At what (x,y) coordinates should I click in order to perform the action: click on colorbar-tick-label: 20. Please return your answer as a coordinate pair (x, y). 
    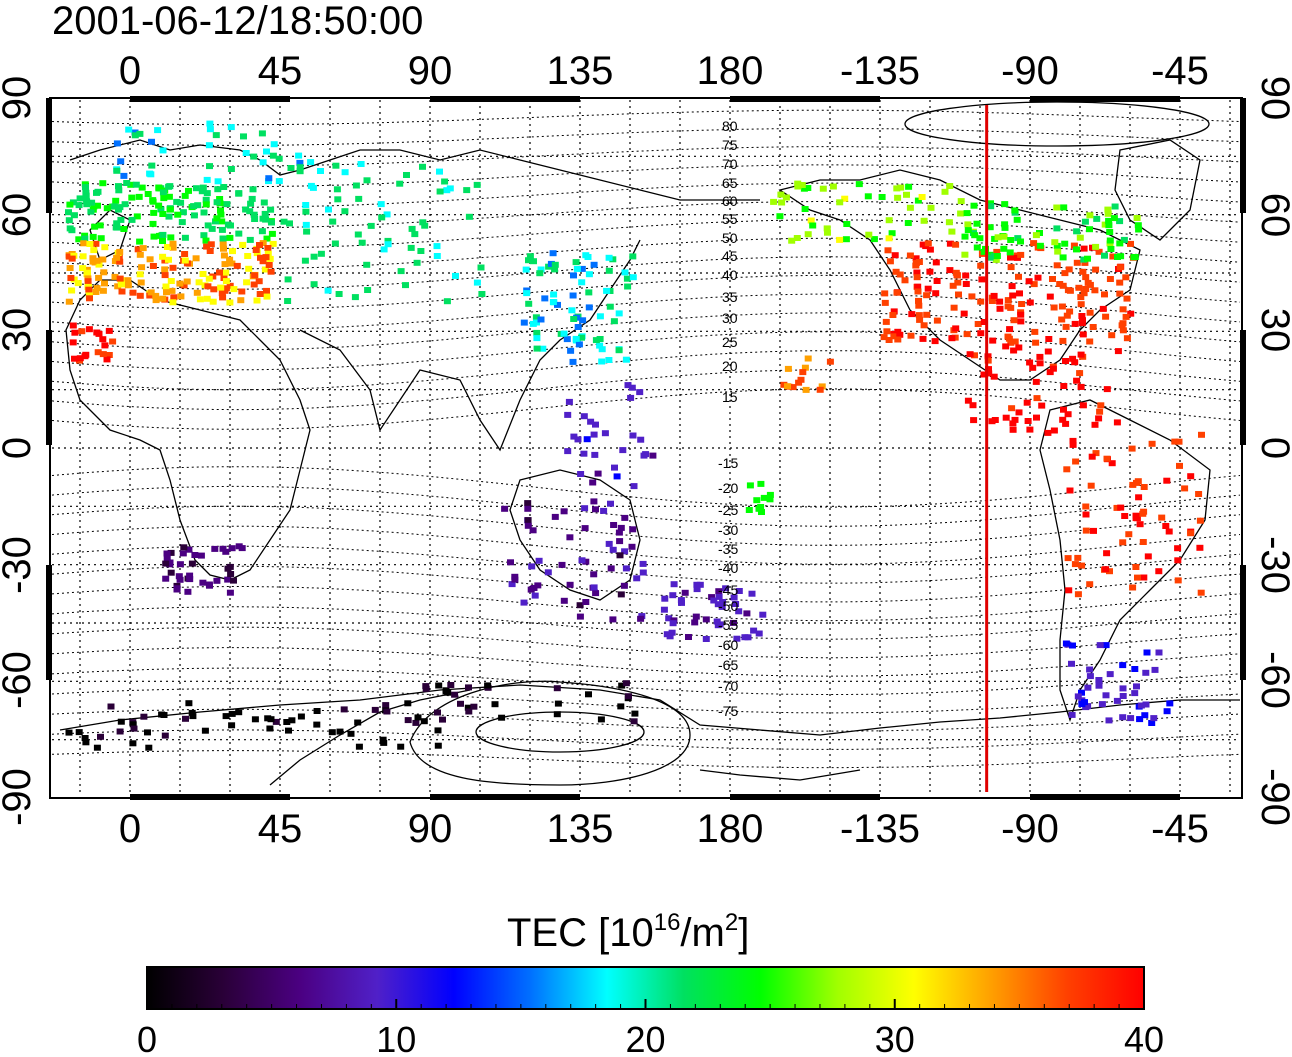
    Looking at the image, I should click on (645, 1038).